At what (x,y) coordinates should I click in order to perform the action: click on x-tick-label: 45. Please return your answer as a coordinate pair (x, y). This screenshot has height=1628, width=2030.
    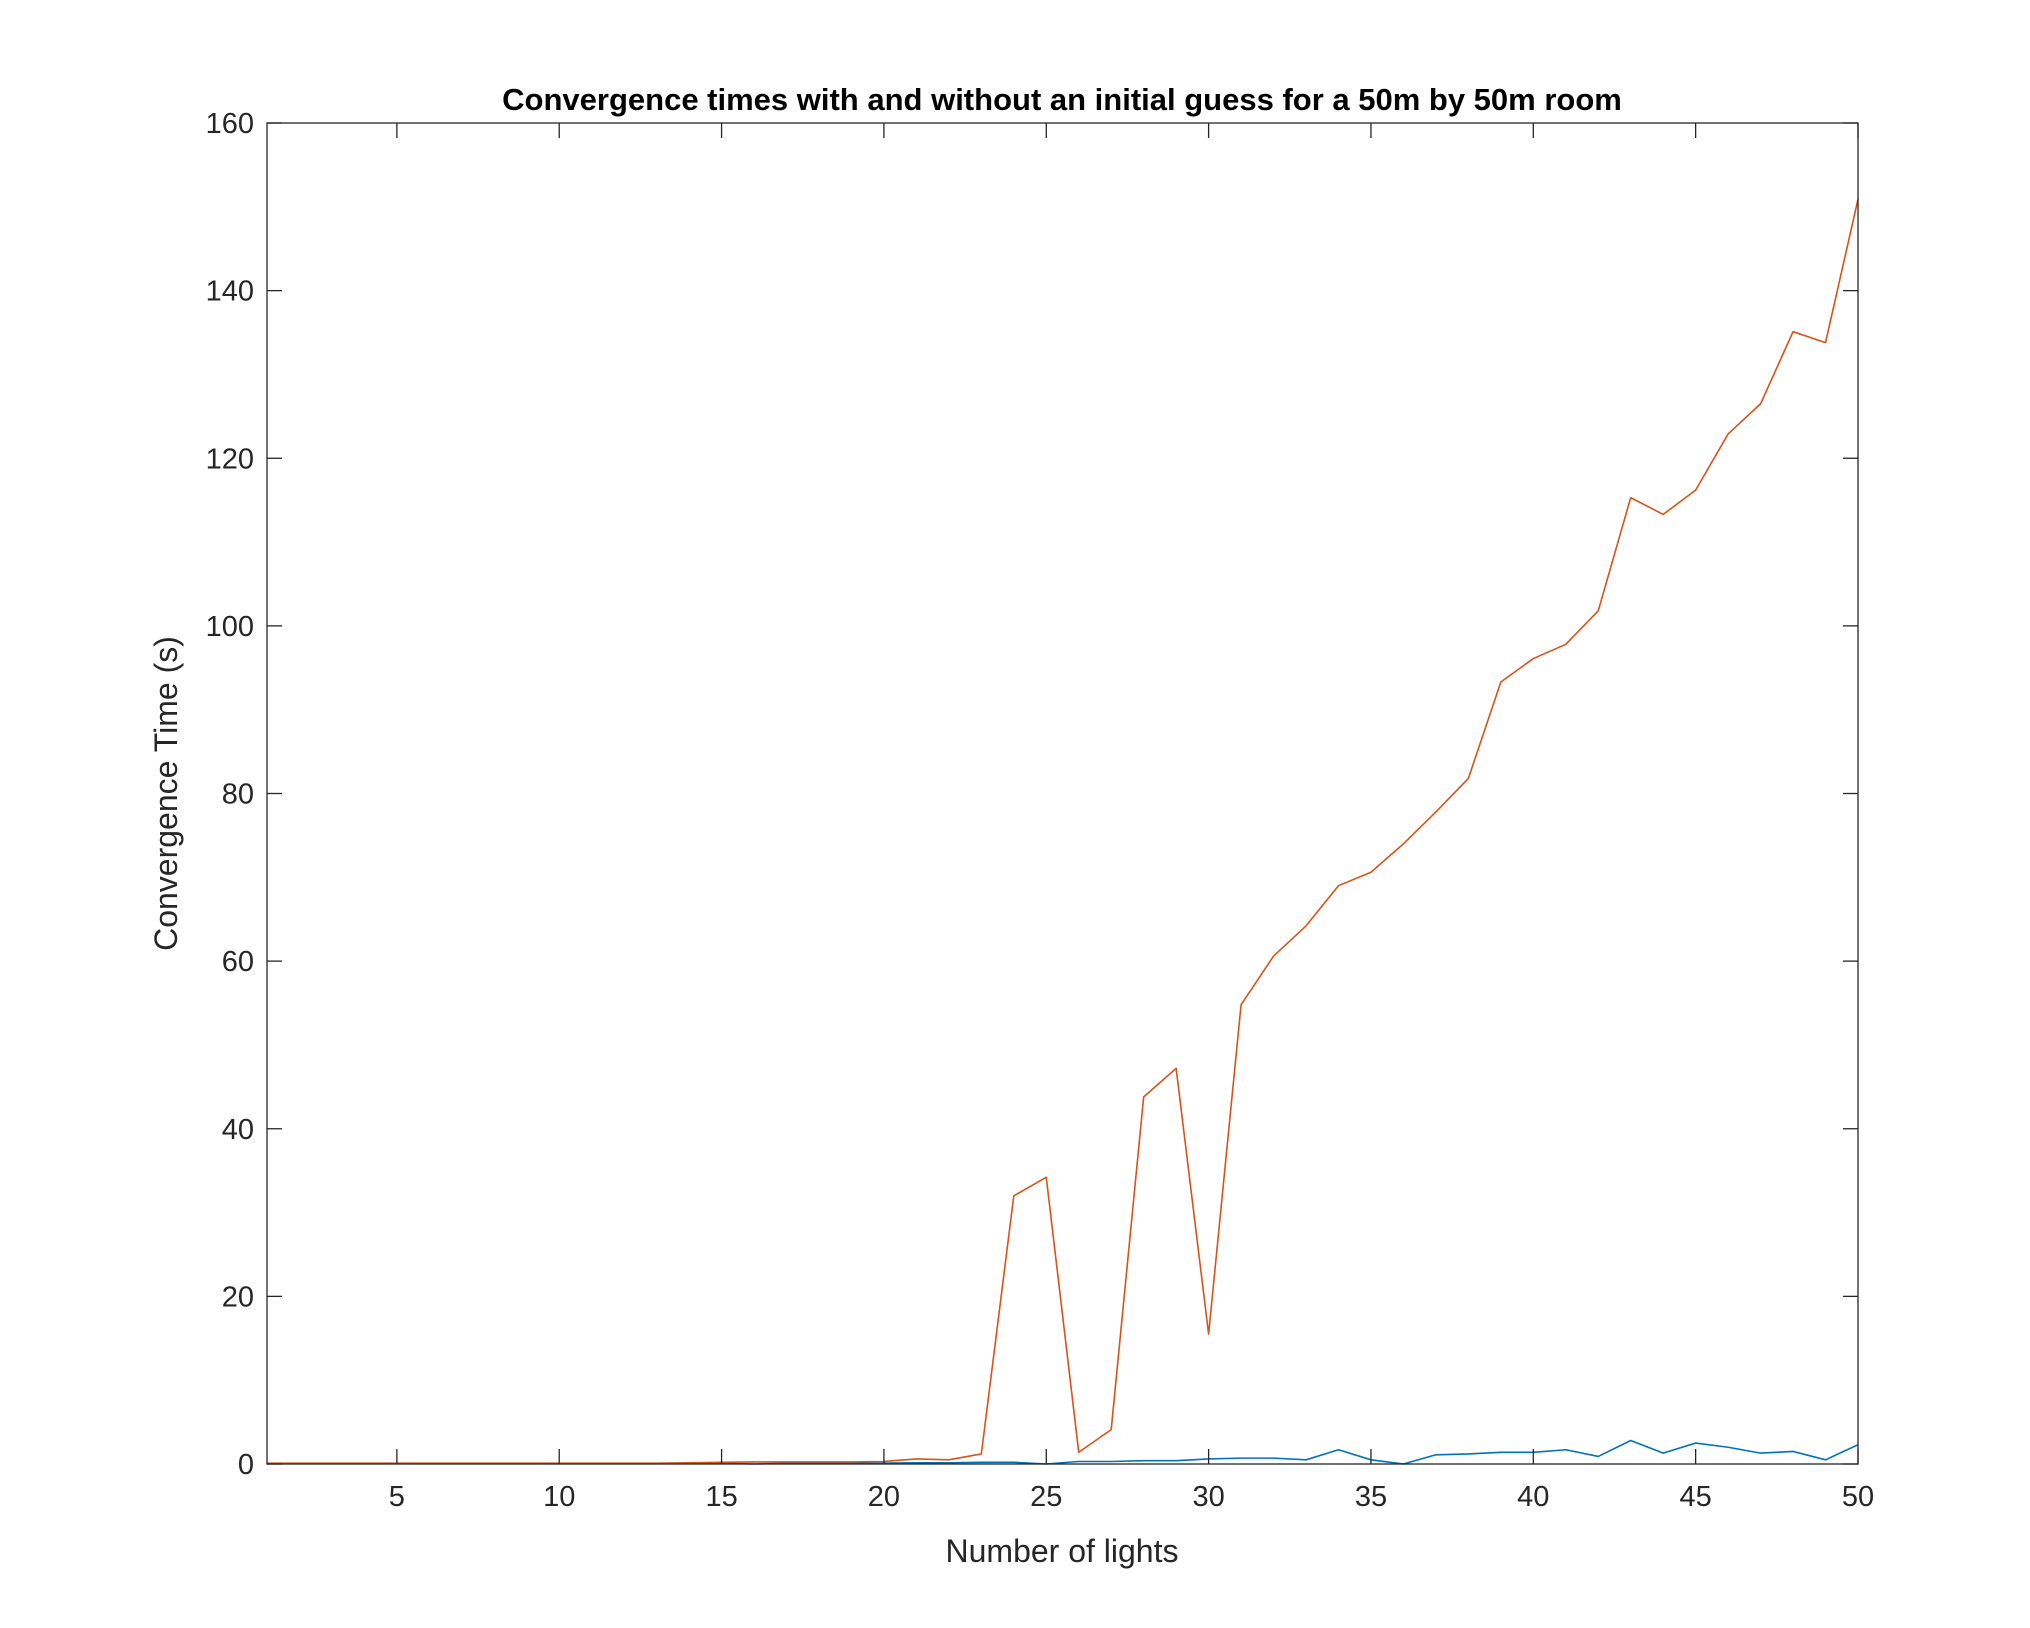
    Looking at the image, I should click on (1696, 1497).